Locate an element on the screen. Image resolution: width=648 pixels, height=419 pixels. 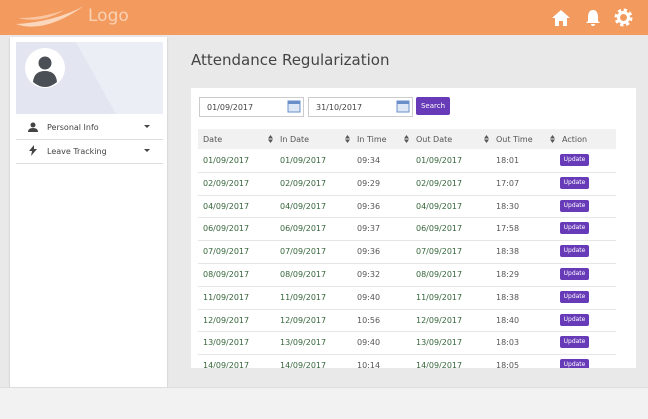
table-header: Date In Date In Time Out Date Out Time Action is located at coordinates (407, 139).